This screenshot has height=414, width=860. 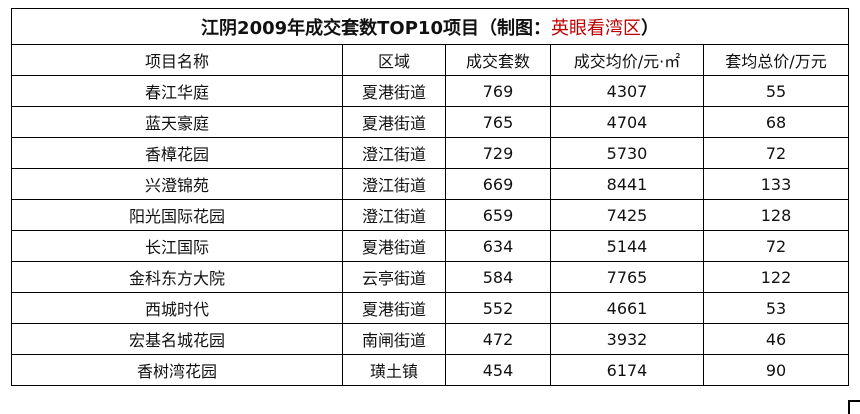 What do you see at coordinates (177, 308) in the screenshot?
I see `cell-project-name: 西城时代` at bounding box center [177, 308].